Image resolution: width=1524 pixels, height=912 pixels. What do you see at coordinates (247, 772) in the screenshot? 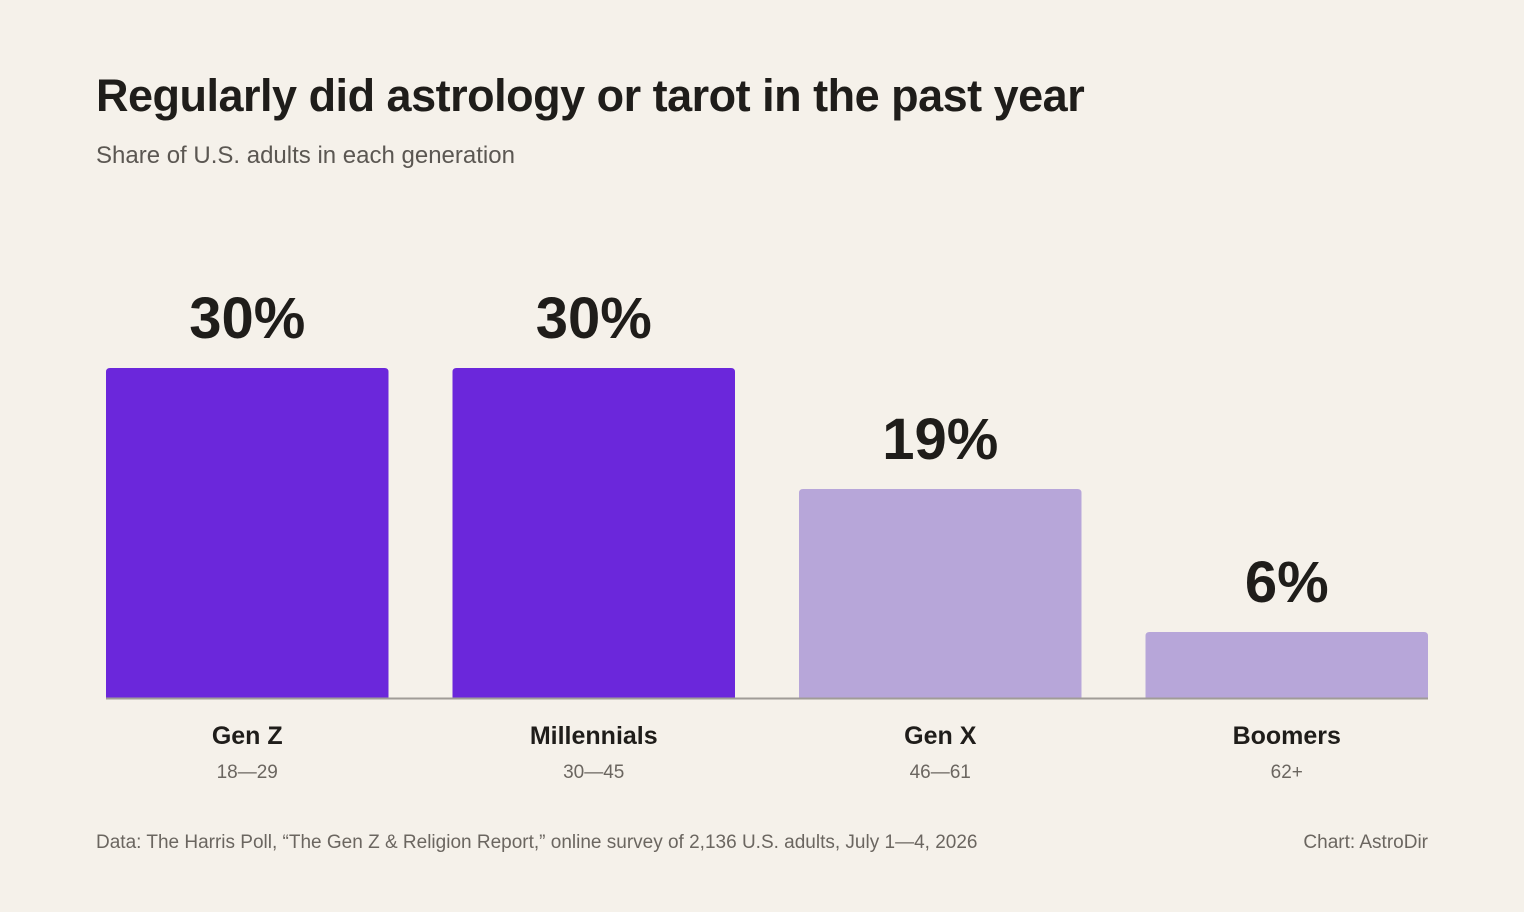
I see `category-age-range: 18—29` at bounding box center [247, 772].